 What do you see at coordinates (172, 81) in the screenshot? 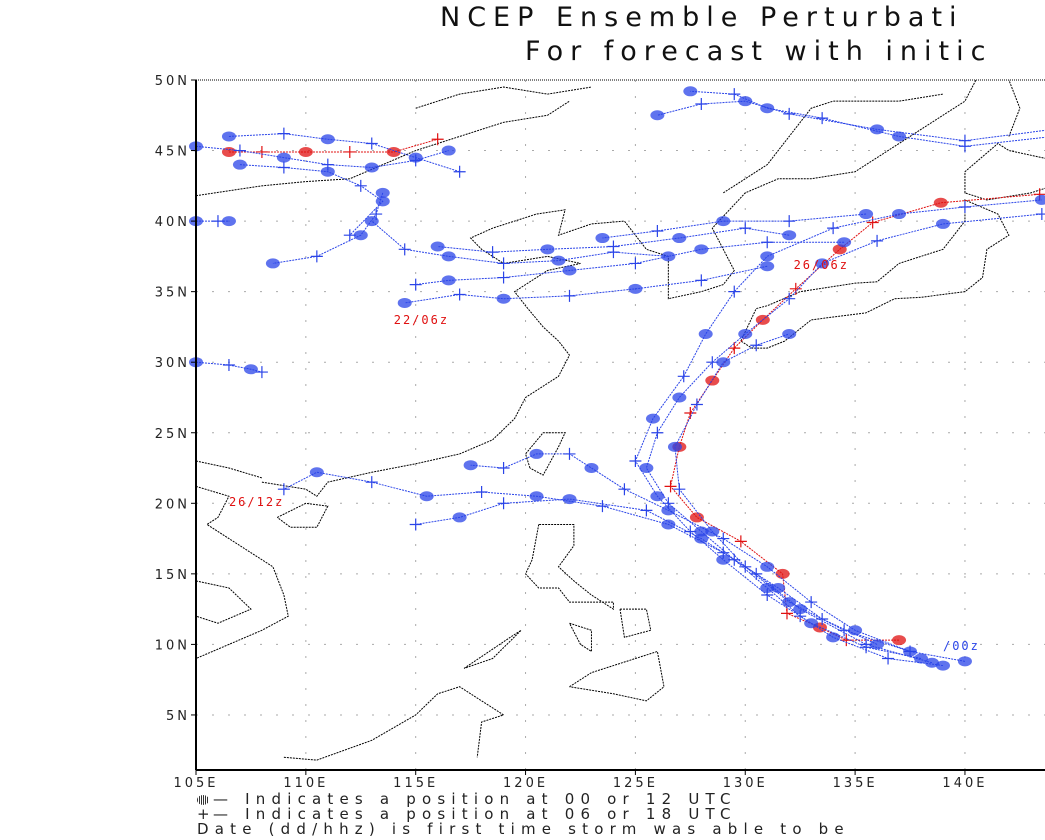
I see `y-tick-label: 50N` at bounding box center [172, 81].